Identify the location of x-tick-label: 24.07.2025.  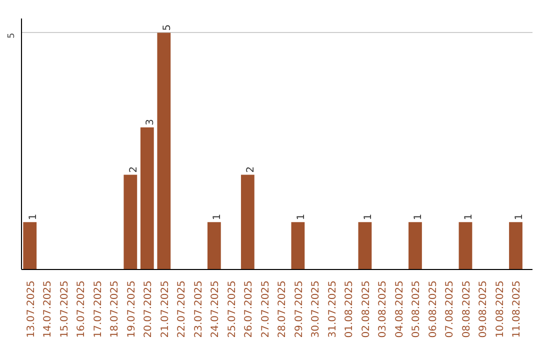
(216, 309).